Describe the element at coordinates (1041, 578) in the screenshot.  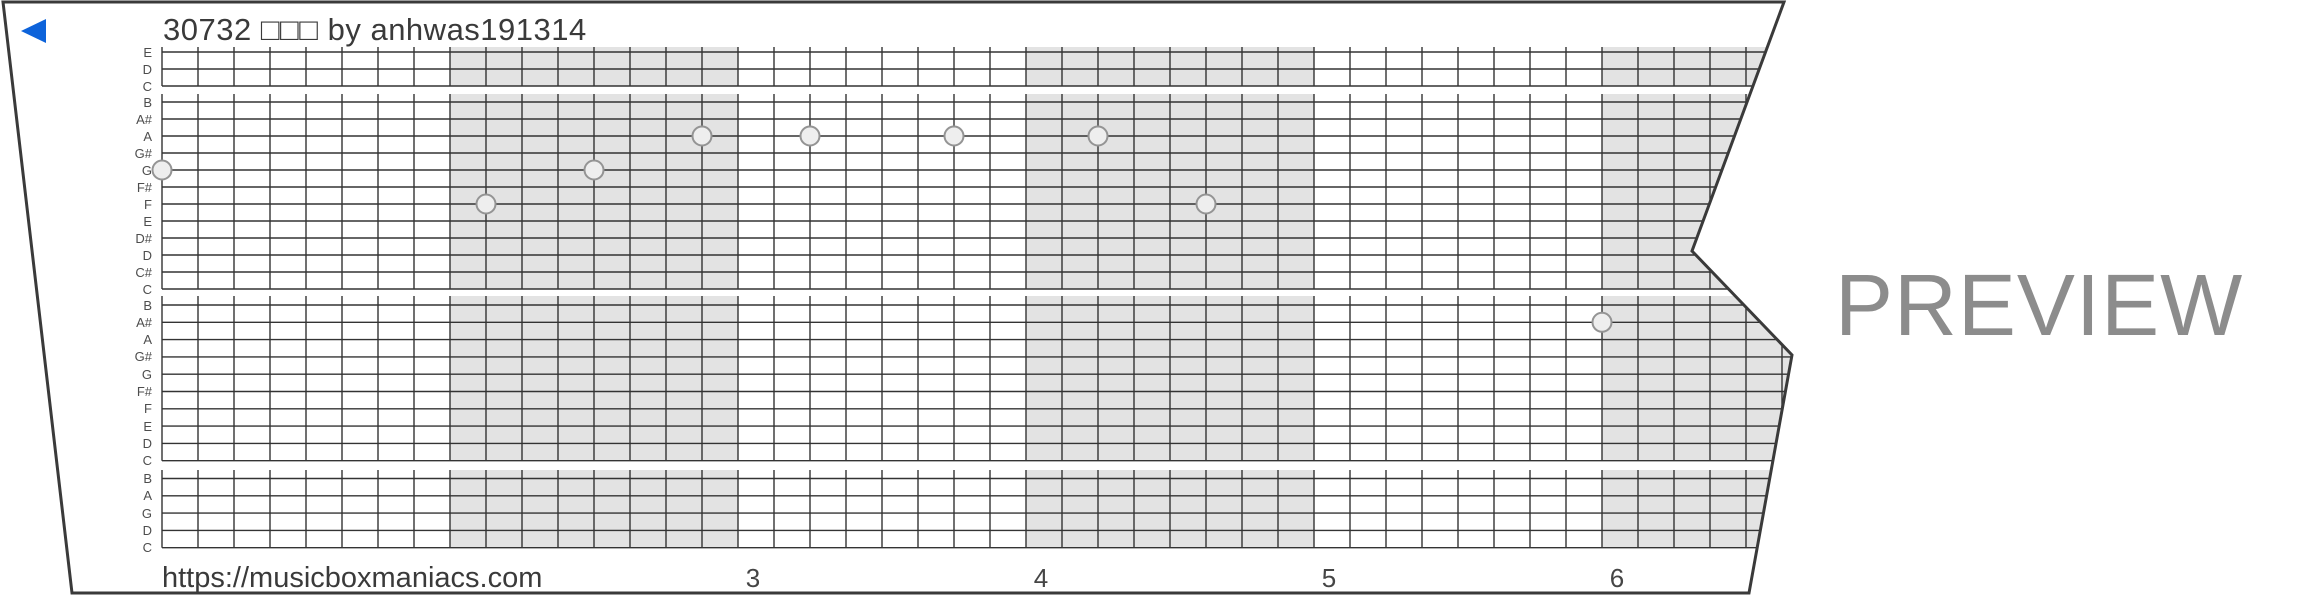
I see `measure-number: 4` at that location.